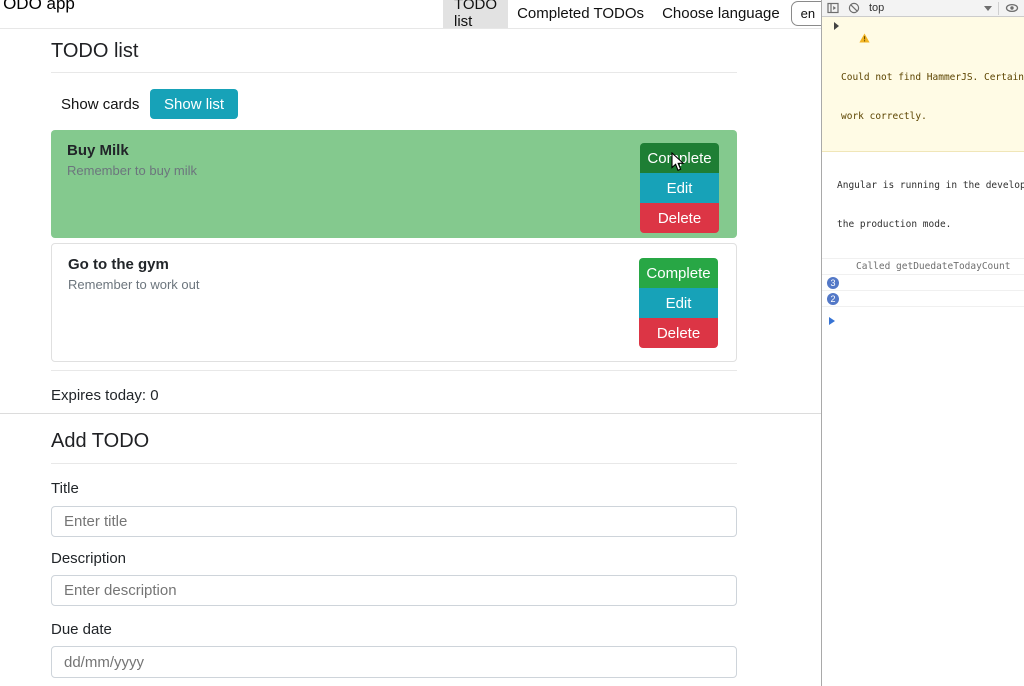  I want to click on todo-description: Remember to buy milk, so click(132, 170).